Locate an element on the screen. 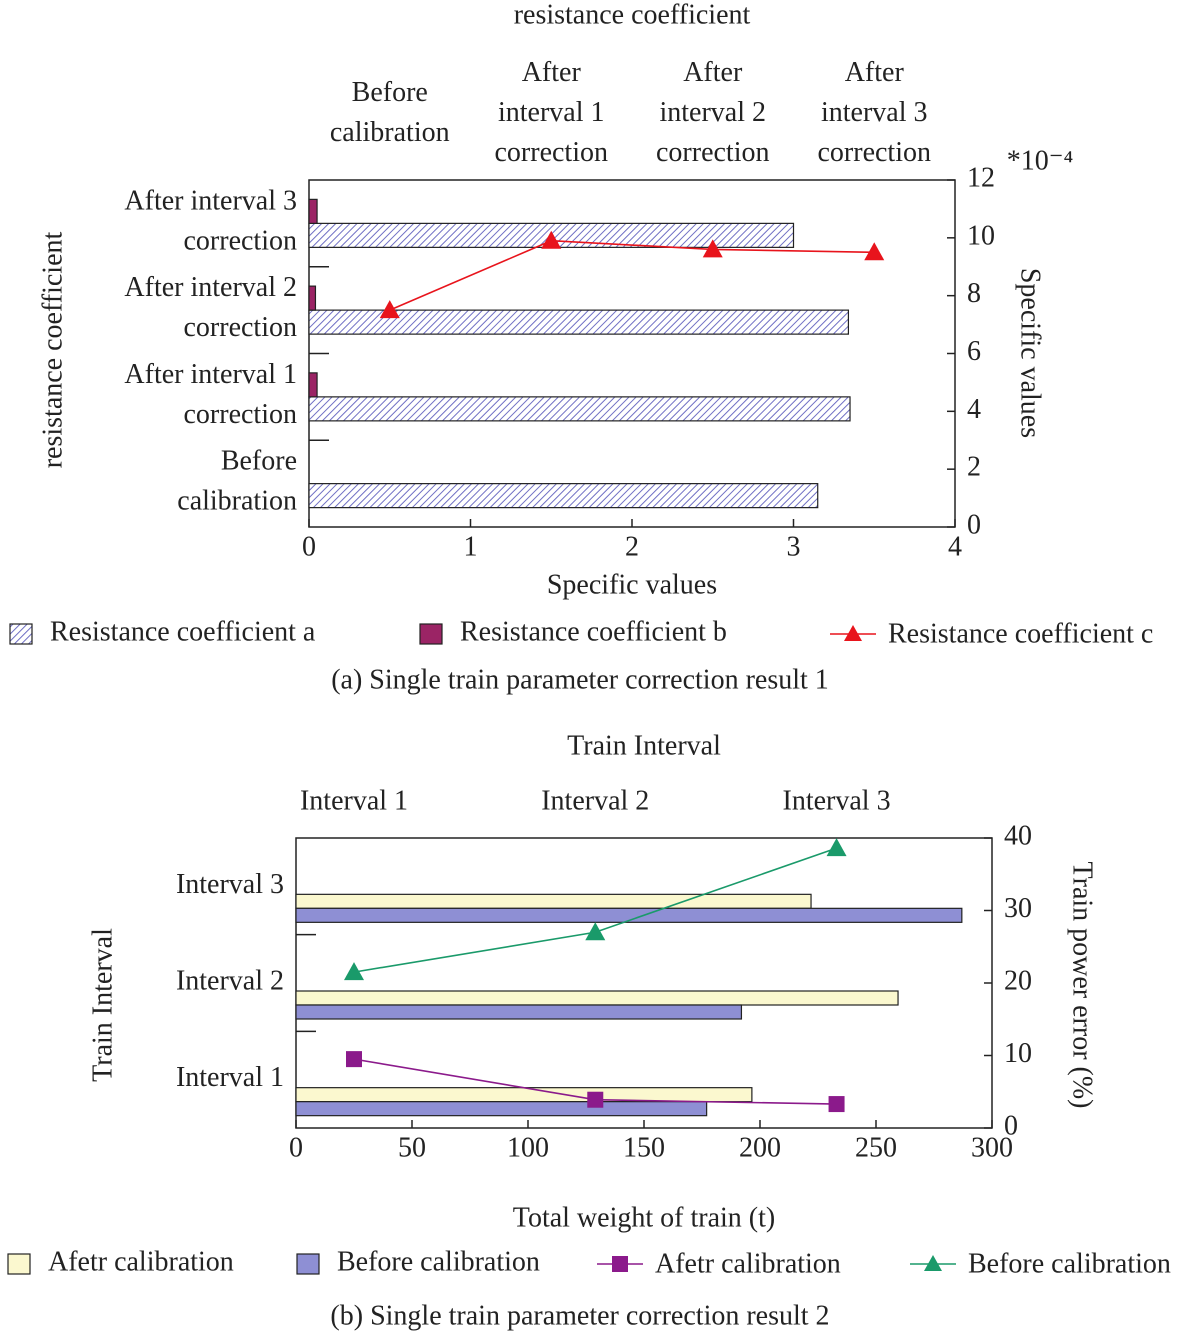 The width and height of the screenshot is (1200, 1338). x-tick-label: 100 is located at coordinates (528, 1147).